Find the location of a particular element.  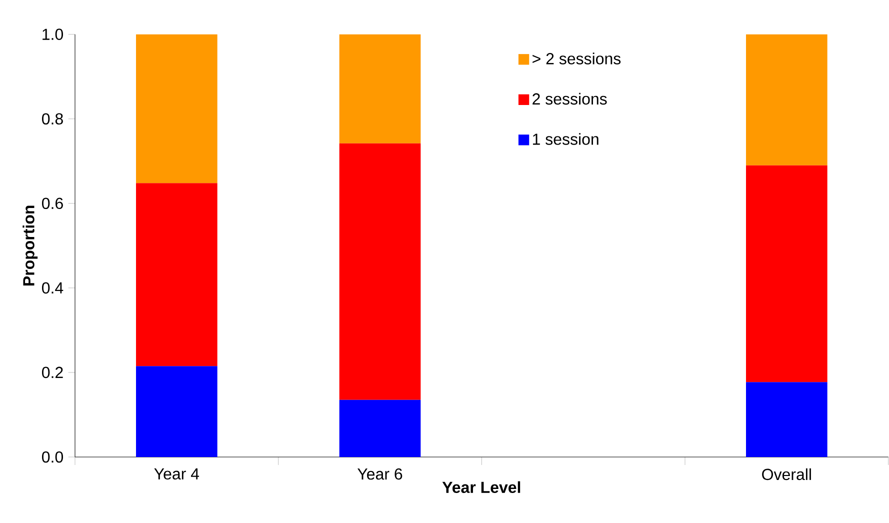

y-tick-label: 0.2 is located at coordinates (52, 372).